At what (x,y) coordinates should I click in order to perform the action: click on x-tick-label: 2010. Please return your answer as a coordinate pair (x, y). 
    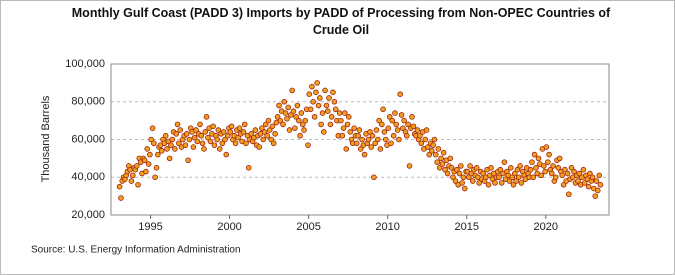
    Looking at the image, I should click on (387, 227).